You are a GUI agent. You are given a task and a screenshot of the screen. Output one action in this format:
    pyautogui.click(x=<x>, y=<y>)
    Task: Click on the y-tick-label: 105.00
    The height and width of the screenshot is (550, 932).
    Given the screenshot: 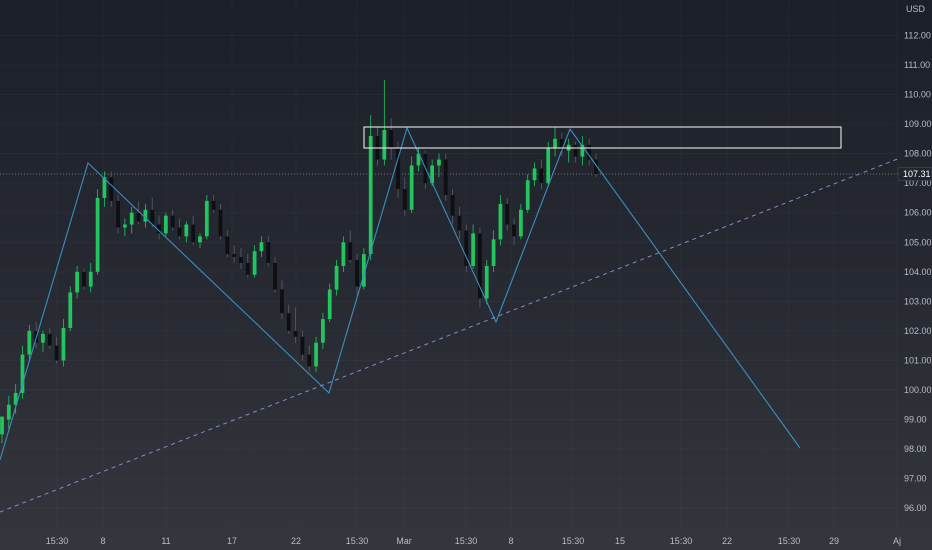 What is the action you would take?
    pyautogui.click(x=918, y=242)
    